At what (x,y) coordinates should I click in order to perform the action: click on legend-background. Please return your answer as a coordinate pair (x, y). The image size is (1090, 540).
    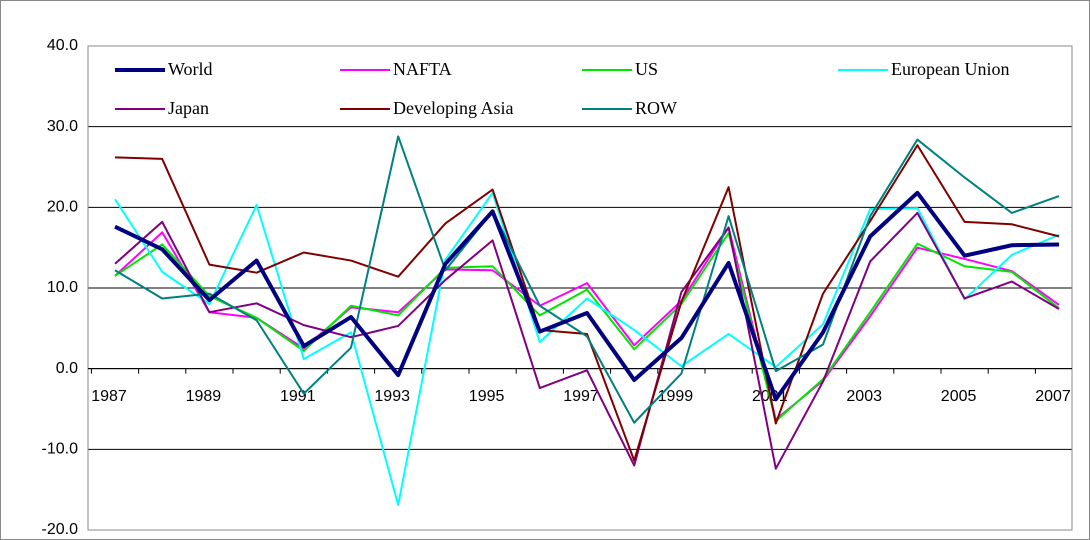
    Looking at the image, I should click on (552, 88).